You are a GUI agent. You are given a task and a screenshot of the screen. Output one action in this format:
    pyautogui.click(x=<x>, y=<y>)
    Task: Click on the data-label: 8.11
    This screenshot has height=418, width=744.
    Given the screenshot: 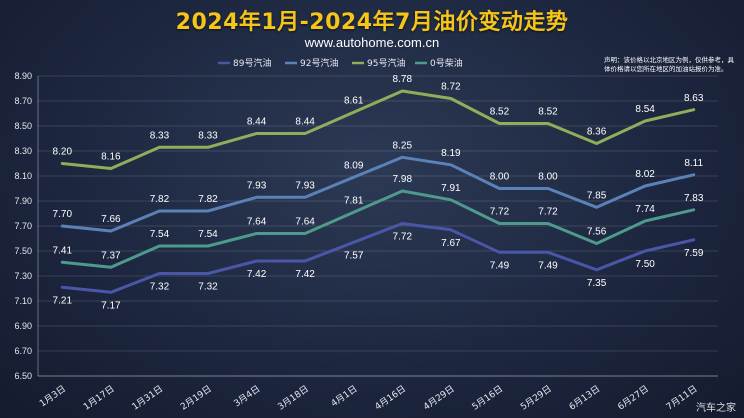 What is the action you would take?
    pyautogui.click(x=693, y=163)
    